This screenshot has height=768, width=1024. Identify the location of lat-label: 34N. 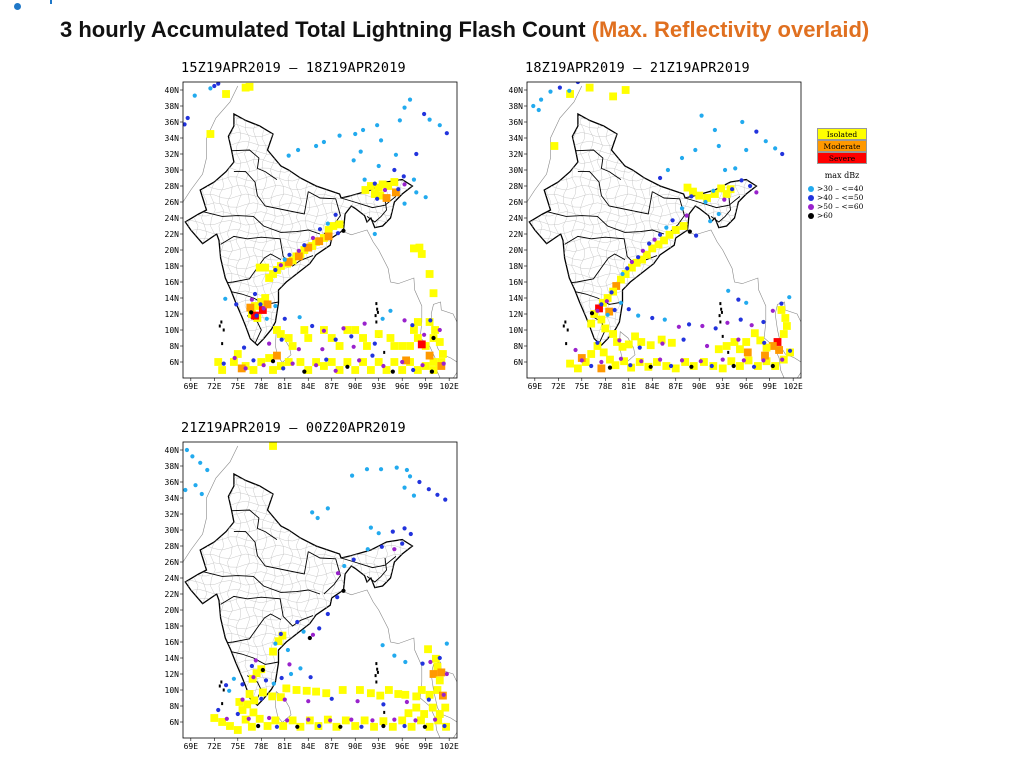
(172, 138).